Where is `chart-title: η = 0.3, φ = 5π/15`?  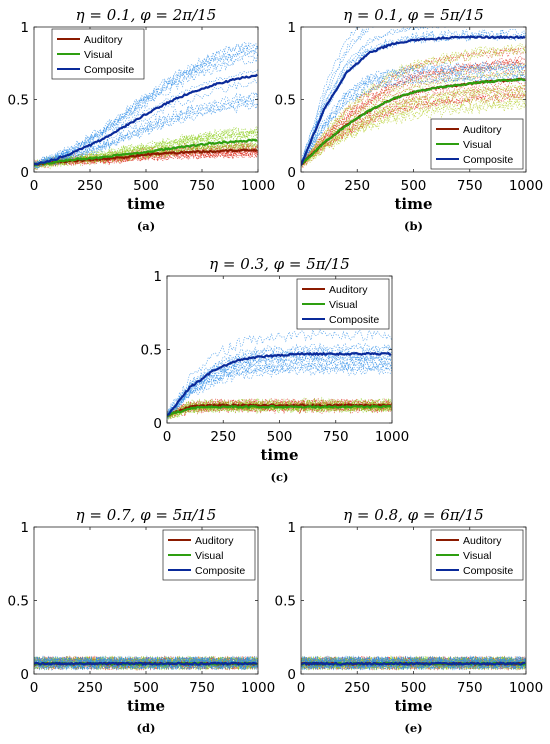 chart-title: η = 0.3, φ = 5π/15 is located at coordinates (279, 264).